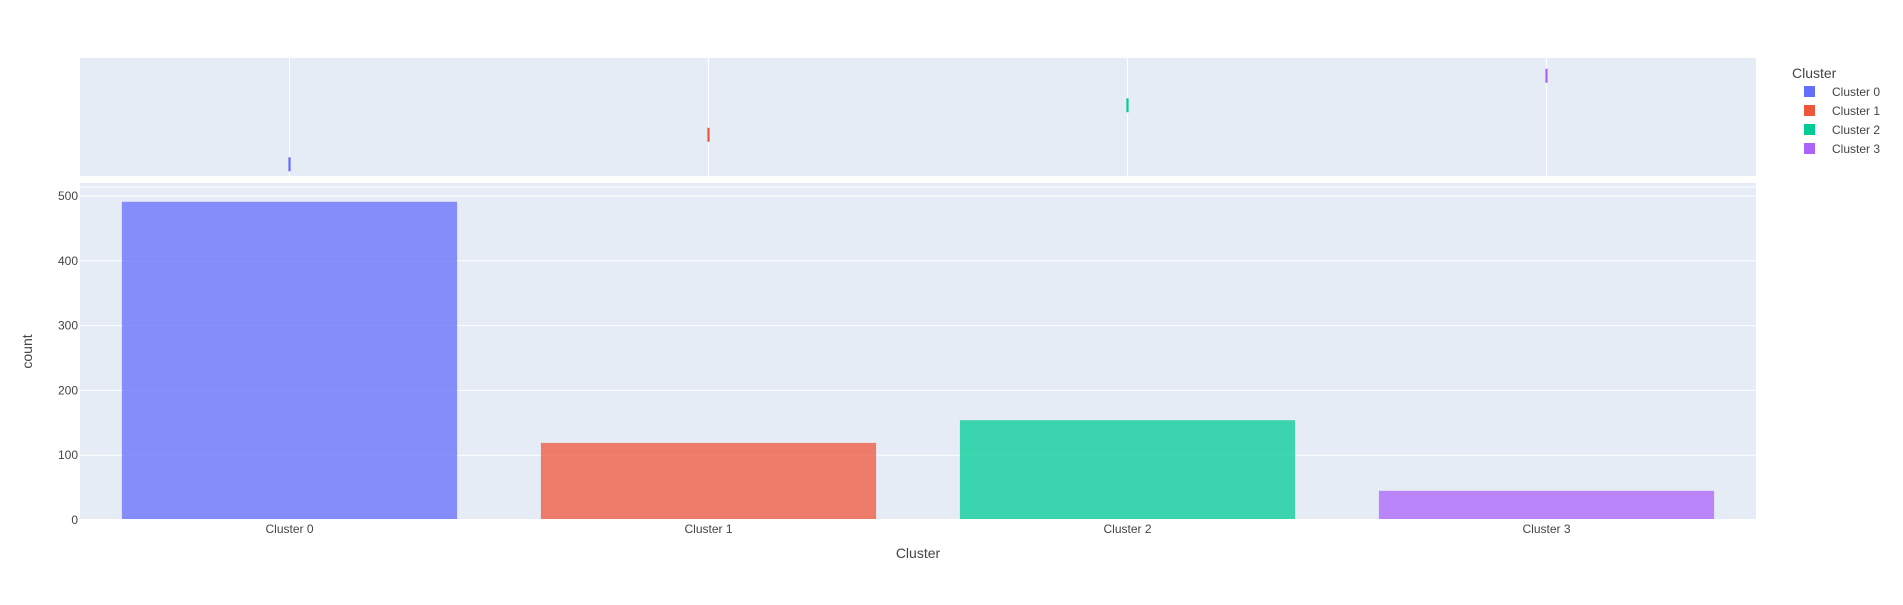 This screenshot has width=1903, height=605. I want to click on y-tick-label: 0, so click(74, 520).